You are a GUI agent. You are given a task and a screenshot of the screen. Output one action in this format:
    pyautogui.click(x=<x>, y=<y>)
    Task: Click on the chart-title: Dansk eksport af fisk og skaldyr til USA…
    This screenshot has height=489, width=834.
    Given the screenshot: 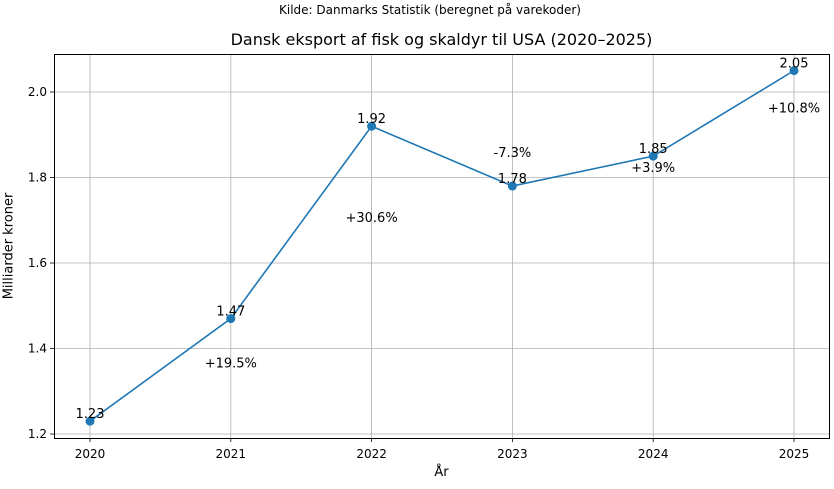 What is the action you would take?
    pyautogui.click(x=441, y=39)
    